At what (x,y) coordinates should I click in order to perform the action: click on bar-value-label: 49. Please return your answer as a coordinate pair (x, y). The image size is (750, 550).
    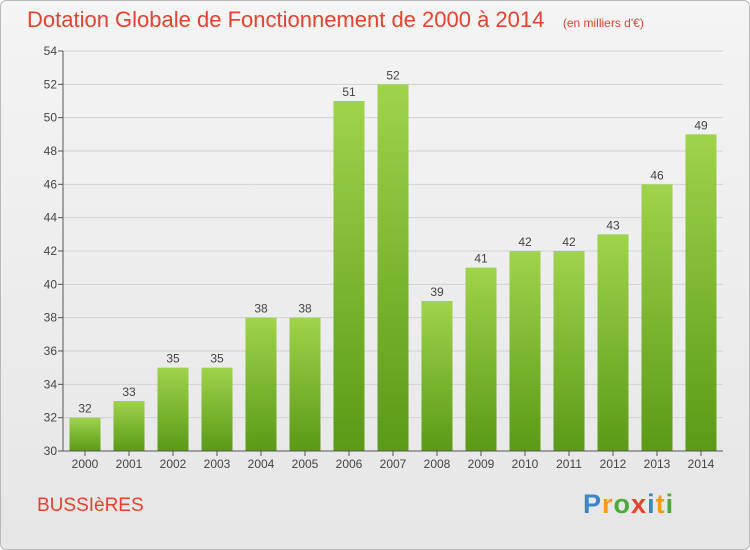
    Looking at the image, I should click on (701, 125).